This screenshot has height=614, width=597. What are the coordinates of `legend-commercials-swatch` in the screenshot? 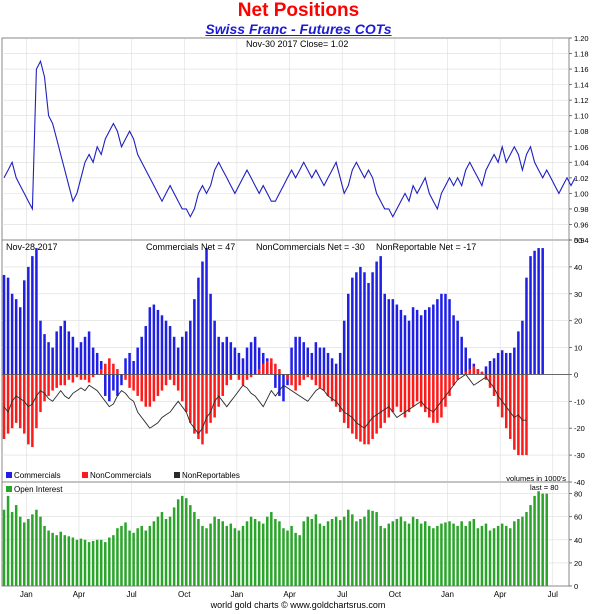 It's located at (9, 475).